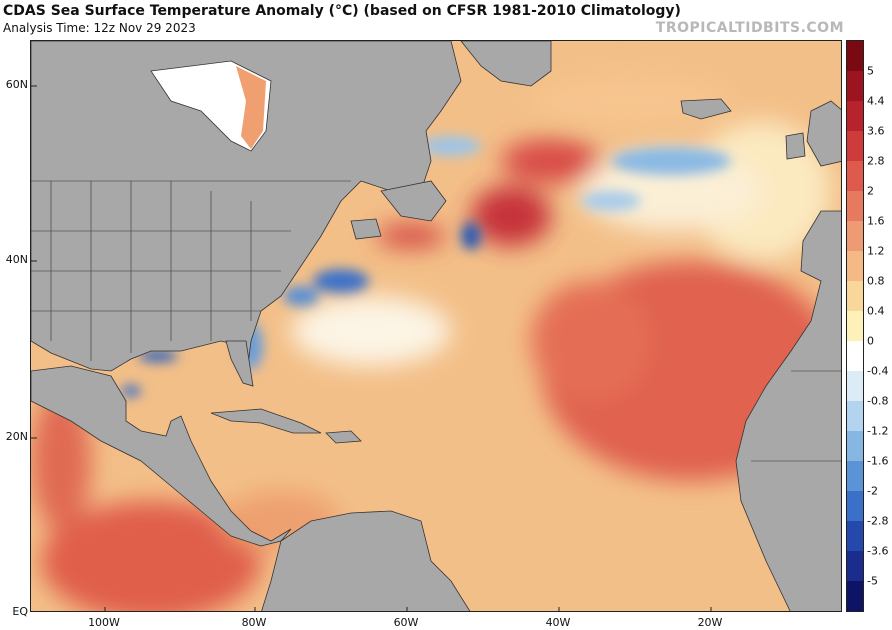 The width and height of the screenshot is (892, 630). I want to click on florida, so click(239, 363).